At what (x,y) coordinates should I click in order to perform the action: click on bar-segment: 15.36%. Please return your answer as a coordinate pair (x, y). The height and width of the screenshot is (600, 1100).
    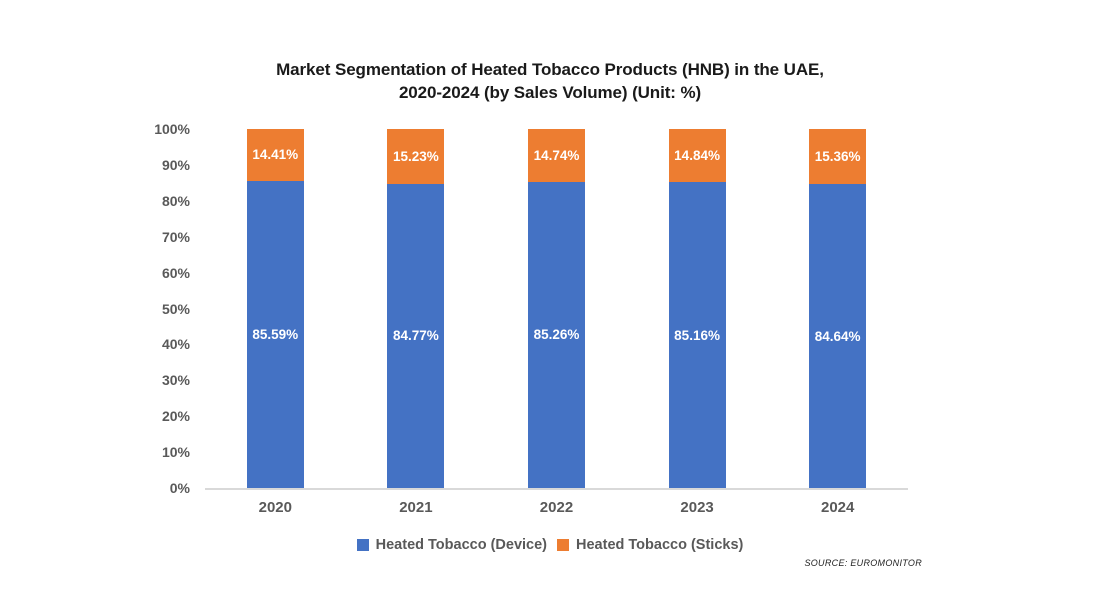
    Looking at the image, I should click on (838, 157).